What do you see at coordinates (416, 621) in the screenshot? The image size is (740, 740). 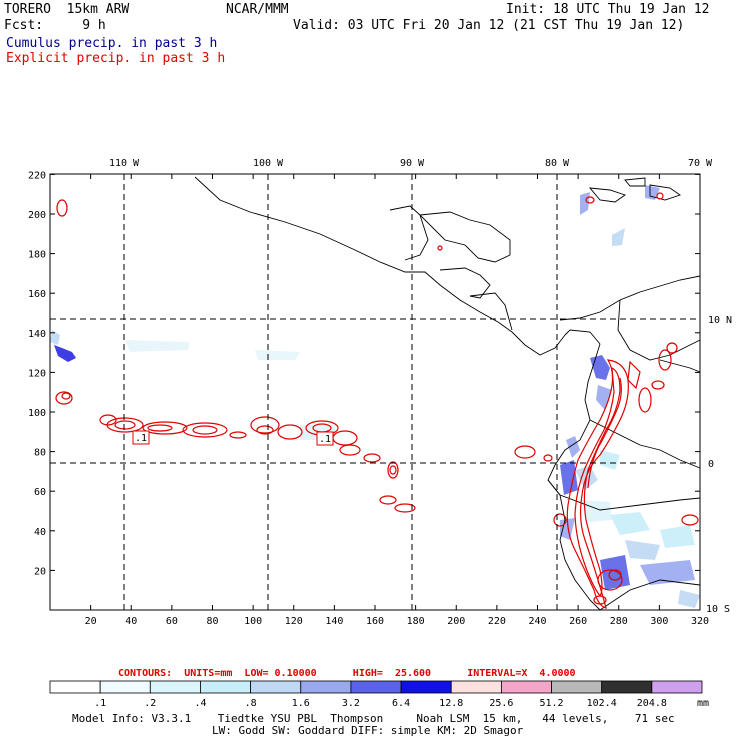 I see `x-tick-label: 180` at bounding box center [416, 621].